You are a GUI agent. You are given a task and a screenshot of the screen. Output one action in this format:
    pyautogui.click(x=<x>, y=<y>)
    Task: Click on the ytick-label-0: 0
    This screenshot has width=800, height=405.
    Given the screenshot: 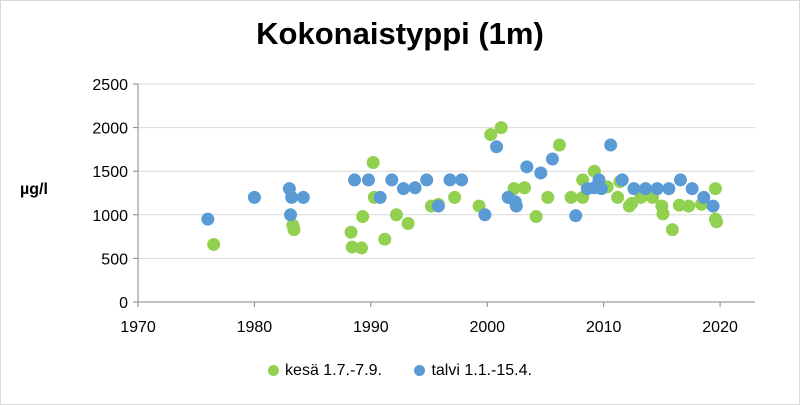 What is the action you would take?
    pyautogui.click(x=123, y=303)
    